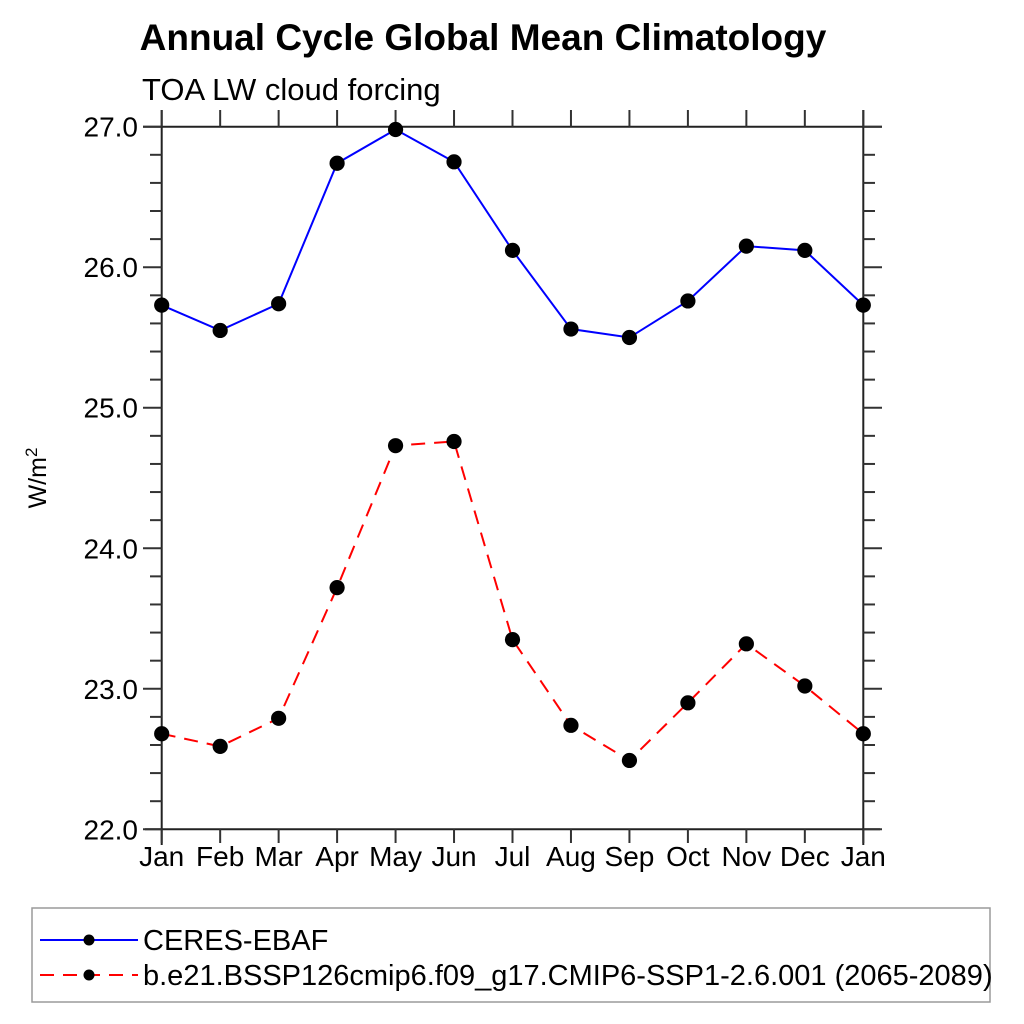 The image size is (1024, 1024). Describe the element at coordinates (513, 856) in the screenshot. I see `x-tick-label: Jul` at that location.